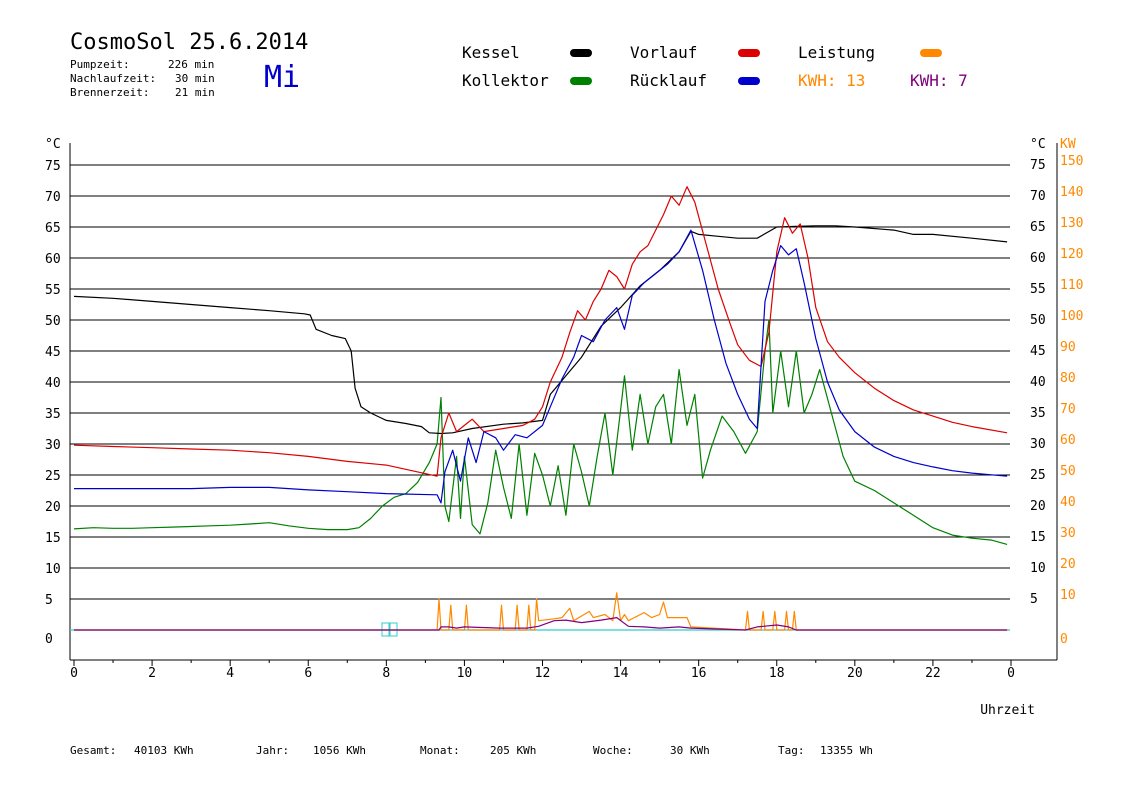  What do you see at coordinates (1034, 599) in the screenshot?
I see `y-tick-label-right-temp: 5` at bounding box center [1034, 599].